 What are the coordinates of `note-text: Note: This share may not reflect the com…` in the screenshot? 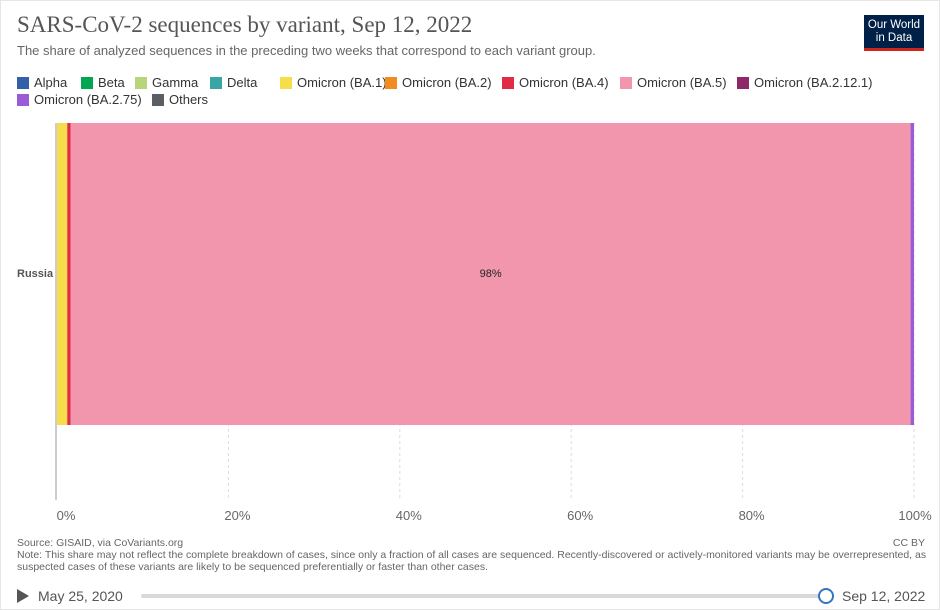 It's located at (472, 561).